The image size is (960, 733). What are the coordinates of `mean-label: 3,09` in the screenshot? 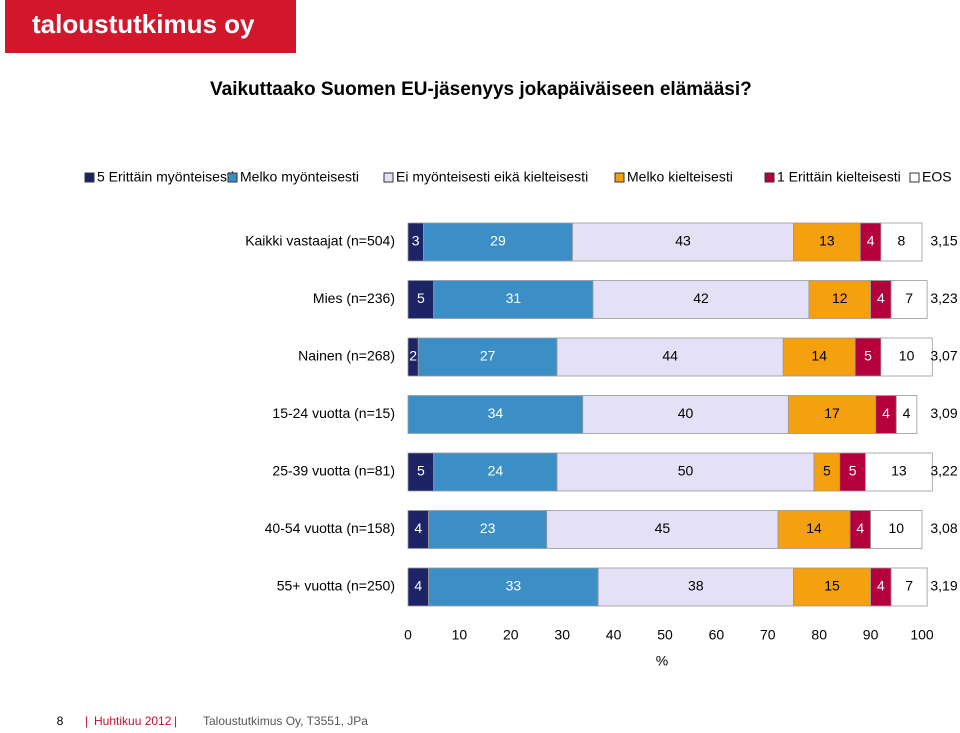 It's located at (943, 413).